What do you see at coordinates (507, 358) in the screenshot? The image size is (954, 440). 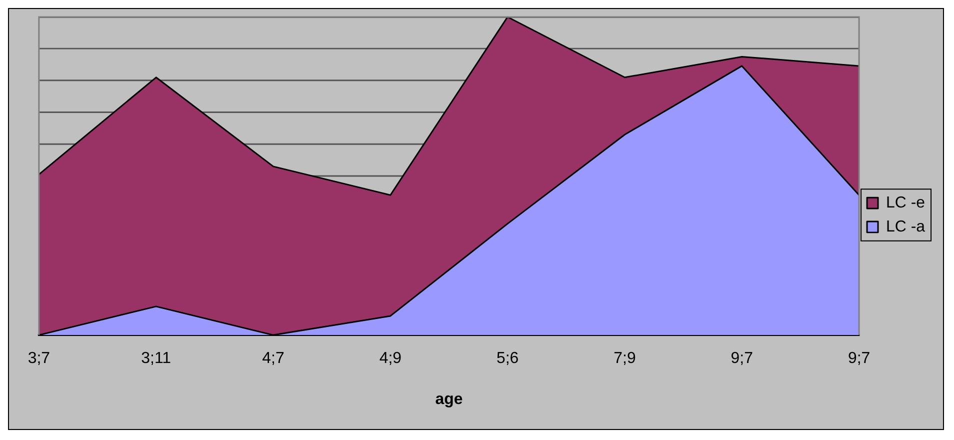 I see `x-tick-label: 5;6` at bounding box center [507, 358].